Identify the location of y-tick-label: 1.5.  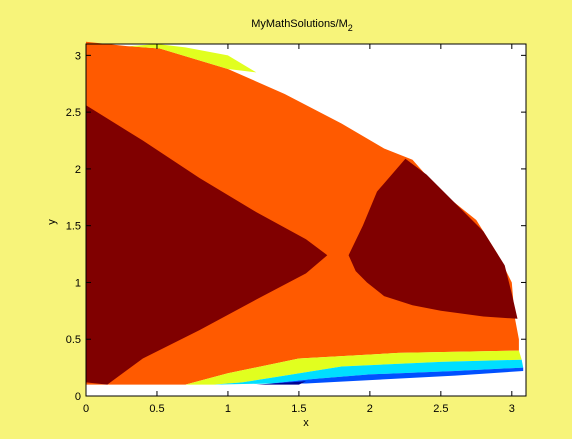
(73, 227).